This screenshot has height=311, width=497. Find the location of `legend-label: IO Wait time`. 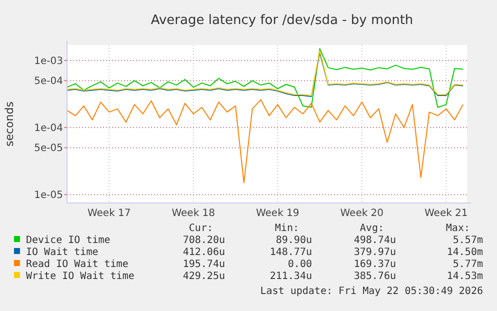

legend-label: IO Wait time is located at coordinates (62, 252).